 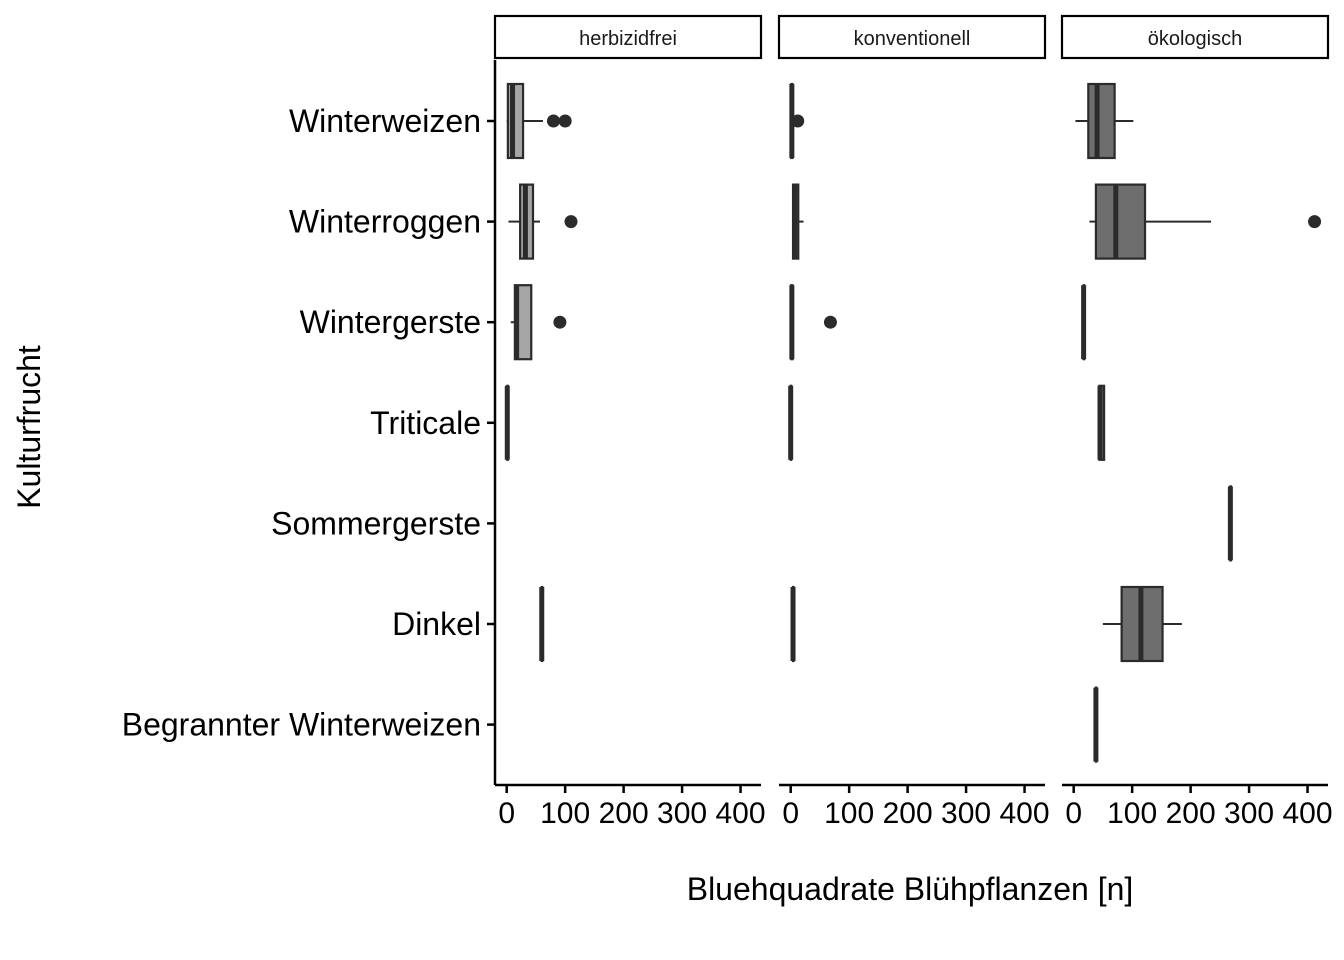 I want to click on x-tick-label-oekologisch-300: 300, so click(x=1249, y=813).